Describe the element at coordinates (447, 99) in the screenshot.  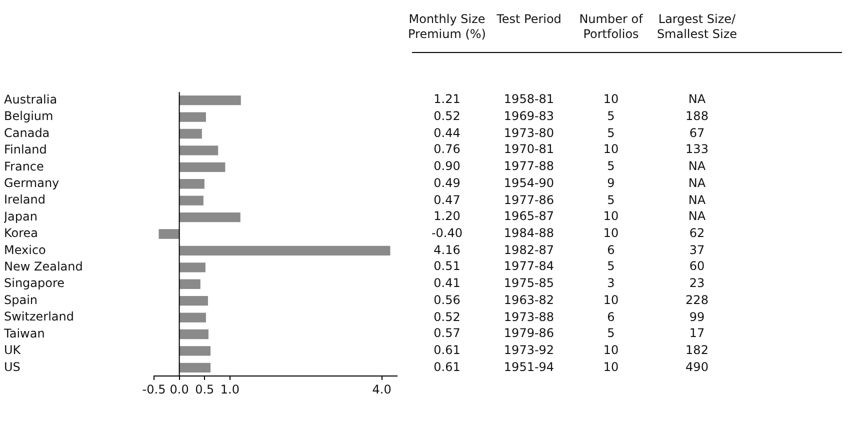
I see `text: 1.21` at that location.